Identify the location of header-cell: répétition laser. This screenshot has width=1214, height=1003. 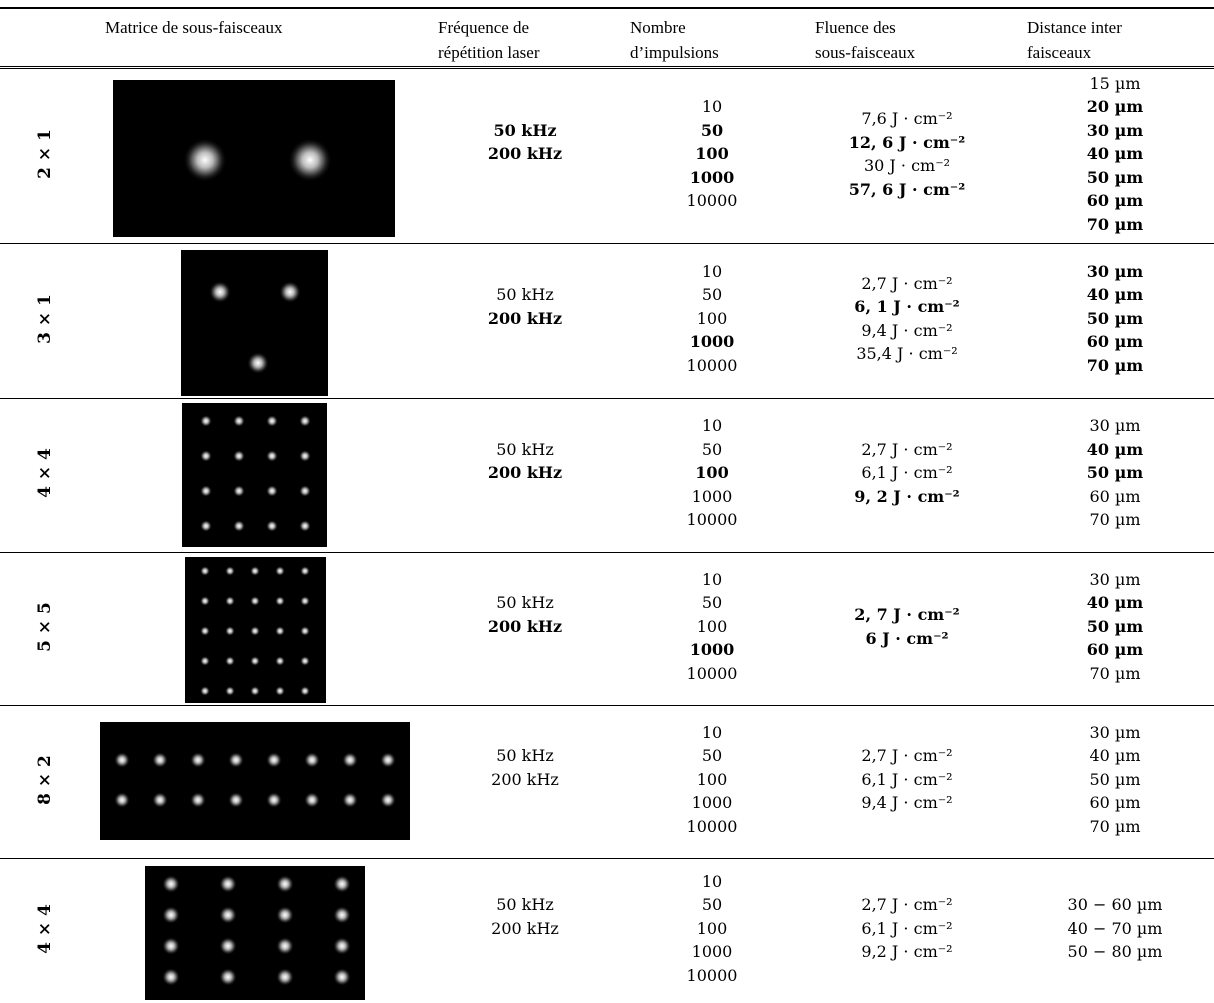
(489, 52).